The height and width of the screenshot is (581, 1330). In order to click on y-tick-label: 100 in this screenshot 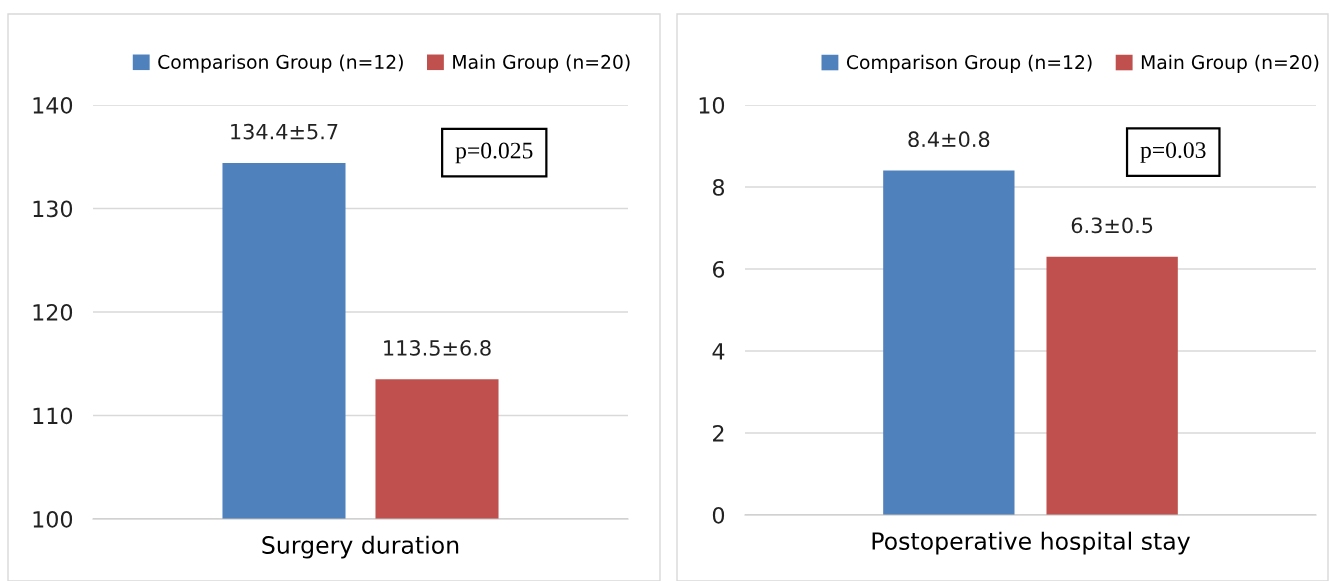, I will do `click(53, 519)`.